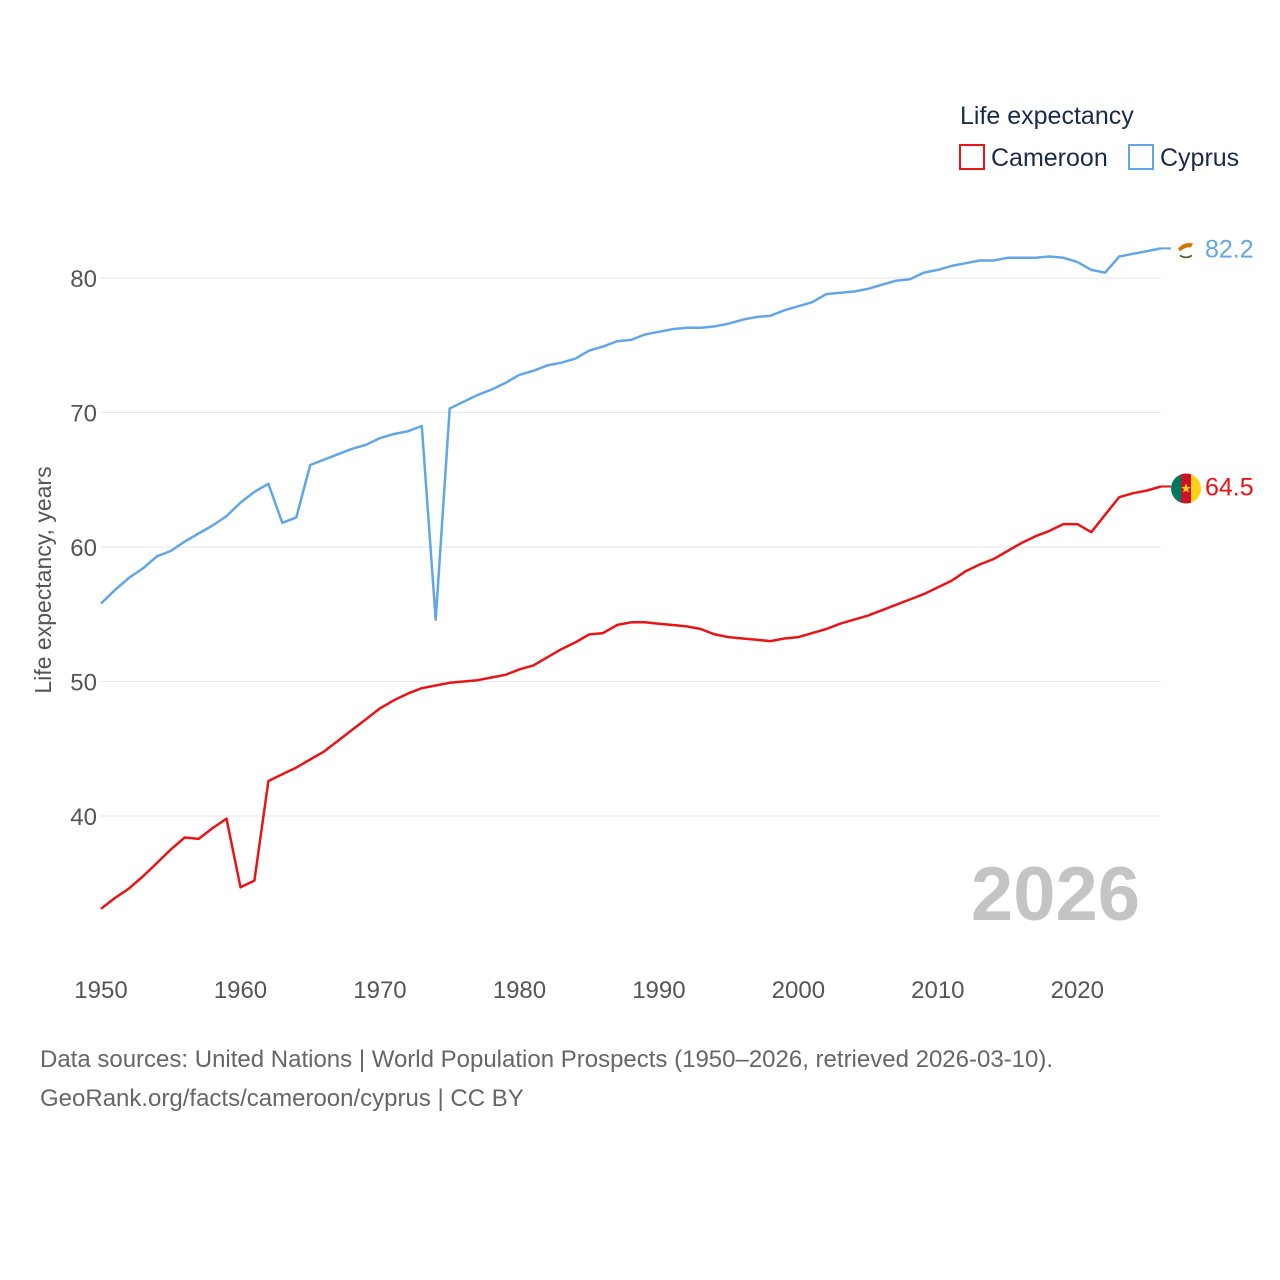 The width and height of the screenshot is (1280, 1280). Describe the element at coordinates (83, 817) in the screenshot. I see `y-tick-label: 40` at that location.